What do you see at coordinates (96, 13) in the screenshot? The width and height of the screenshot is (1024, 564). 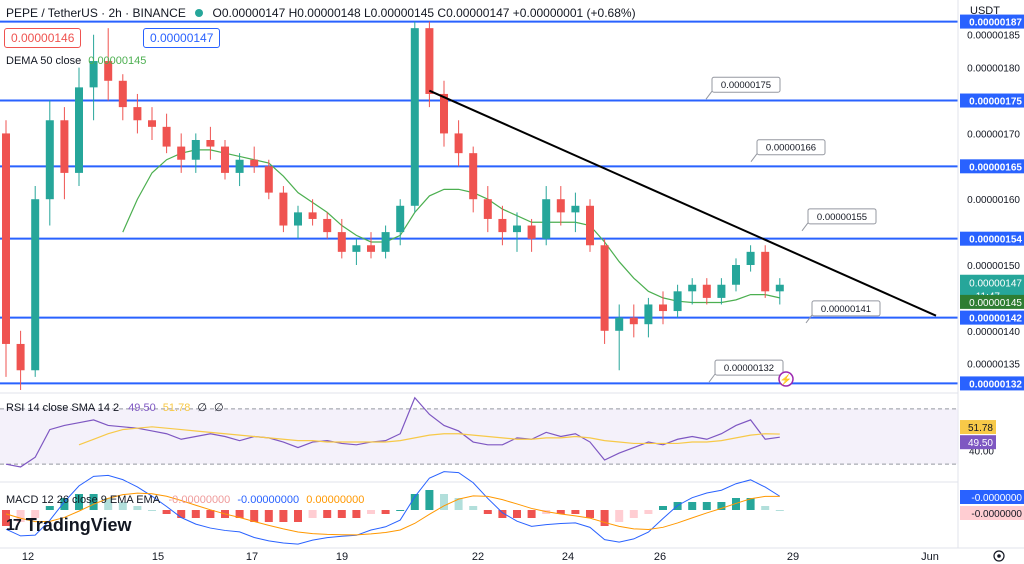 I see `symbol-title: PEPE / TetherUS · 2h · BINANCE` at bounding box center [96, 13].